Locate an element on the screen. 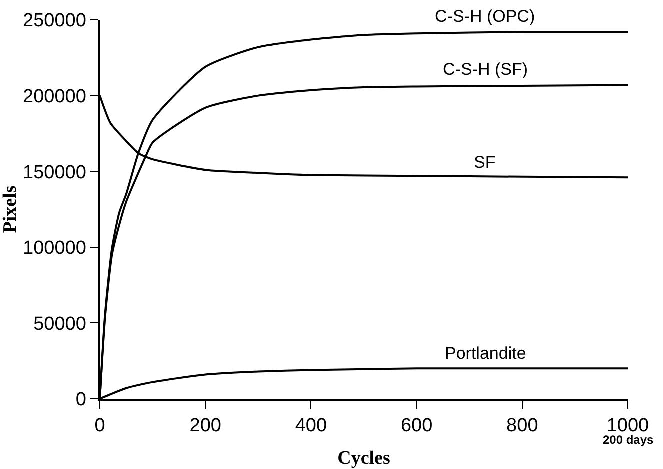 The width and height of the screenshot is (663, 469). text: 200 days is located at coordinates (628, 440).